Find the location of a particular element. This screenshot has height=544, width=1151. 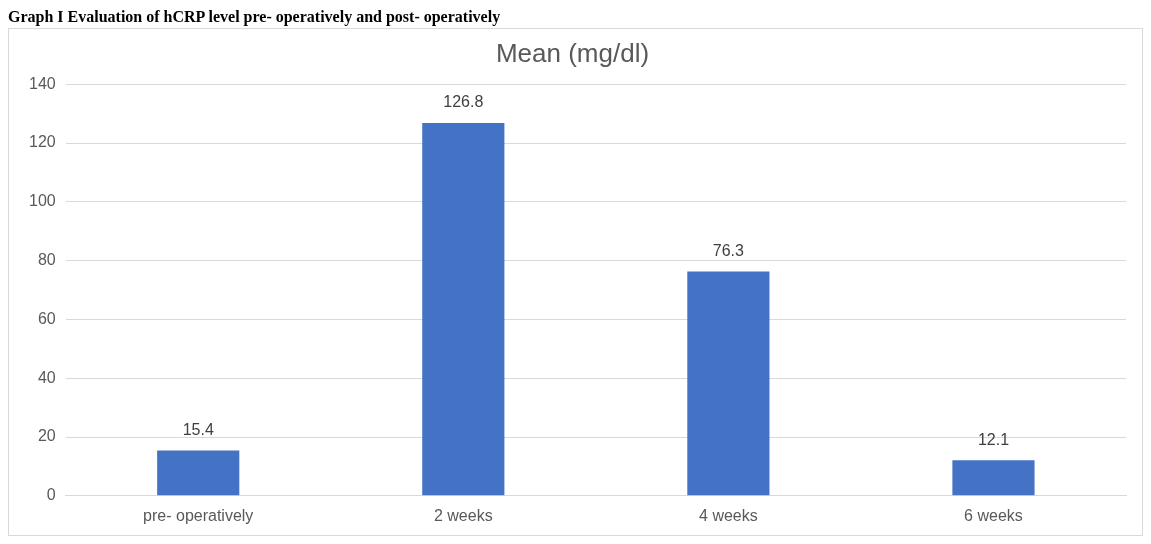

y-tick-label: 20 is located at coordinates (46, 436).